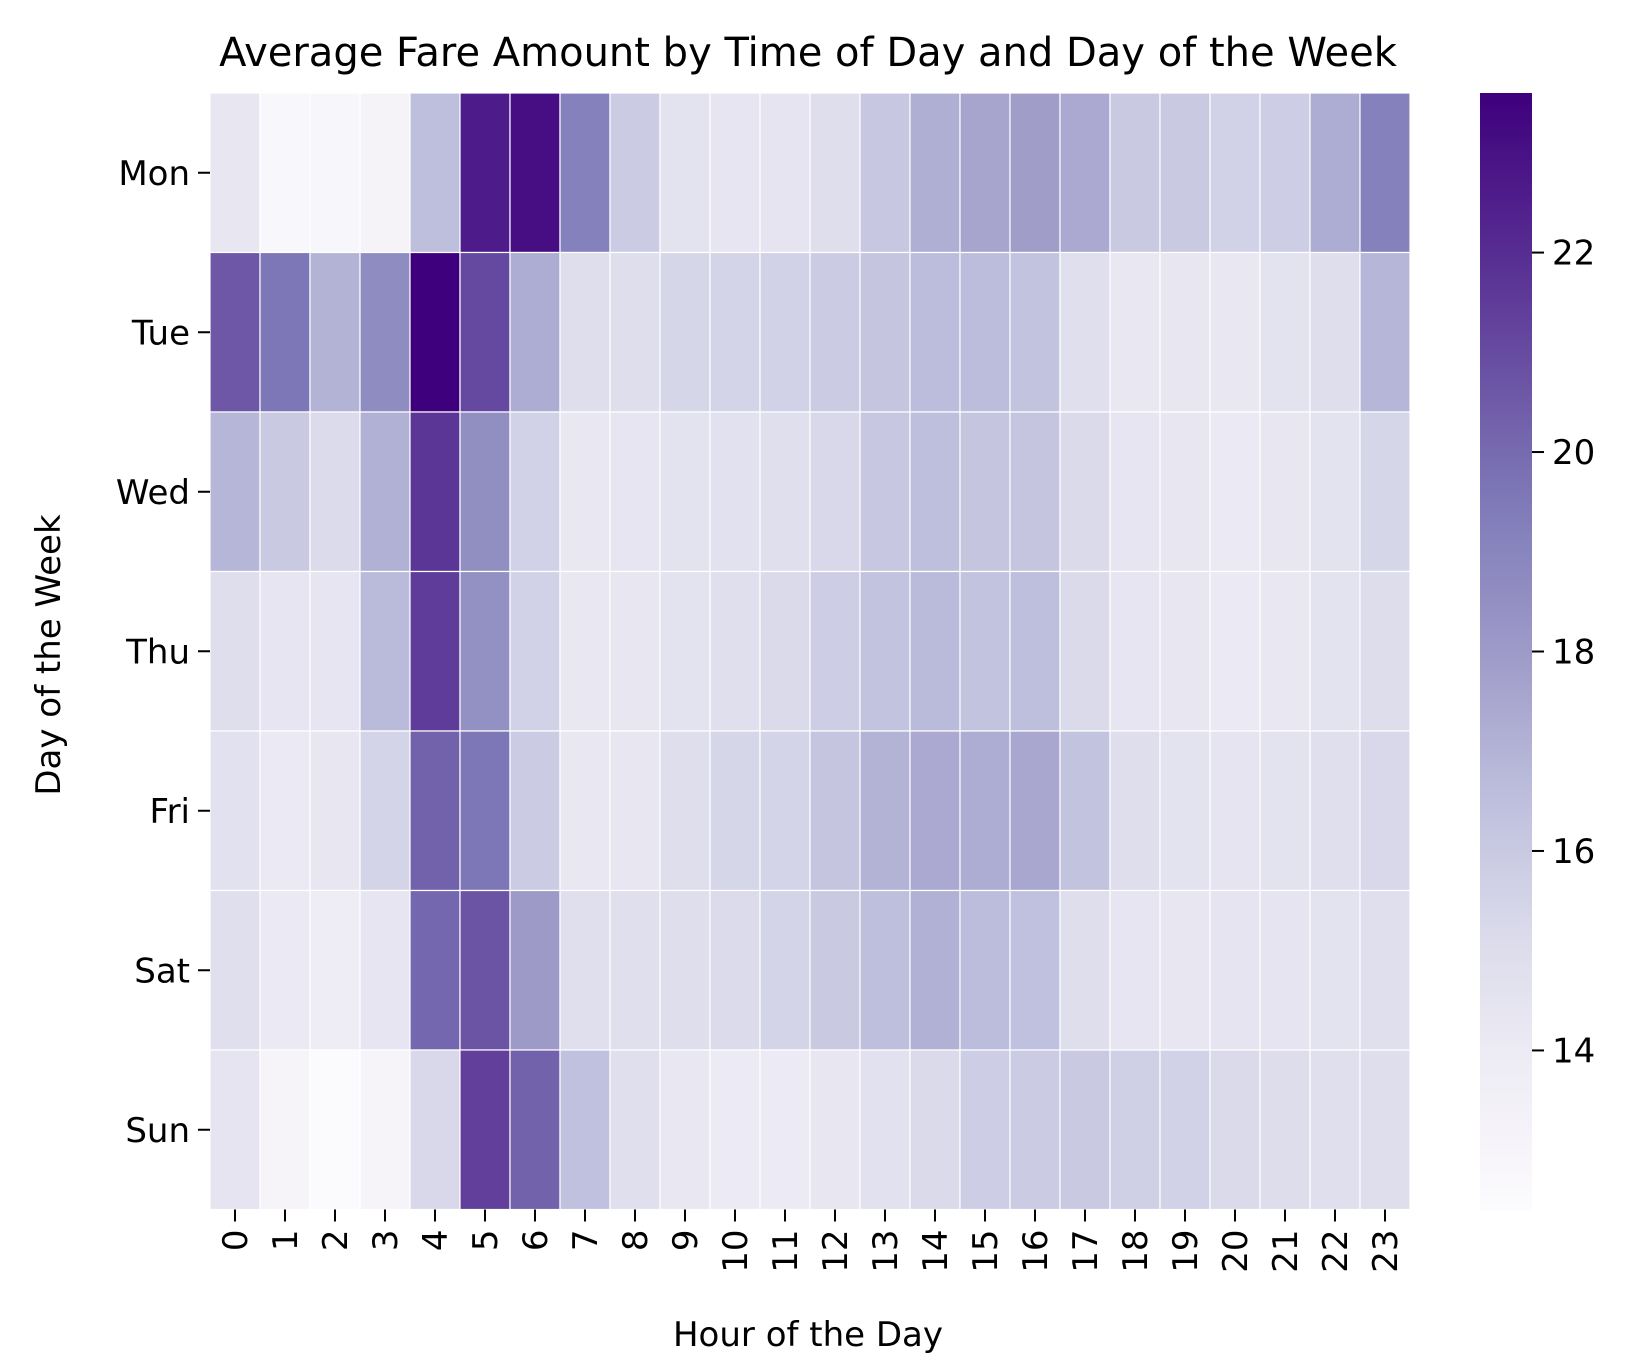 The image size is (1640, 1372). What do you see at coordinates (836, 1251) in the screenshot?
I see `x-tick-label: 12` at bounding box center [836, 1251].